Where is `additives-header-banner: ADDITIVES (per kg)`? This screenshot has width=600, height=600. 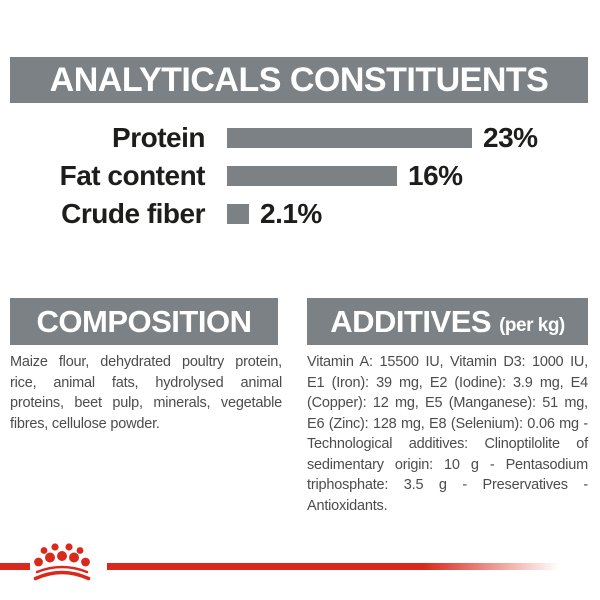 additives-header-banner: ADDITIVES (per kg) is located at coordinates (447, 321).